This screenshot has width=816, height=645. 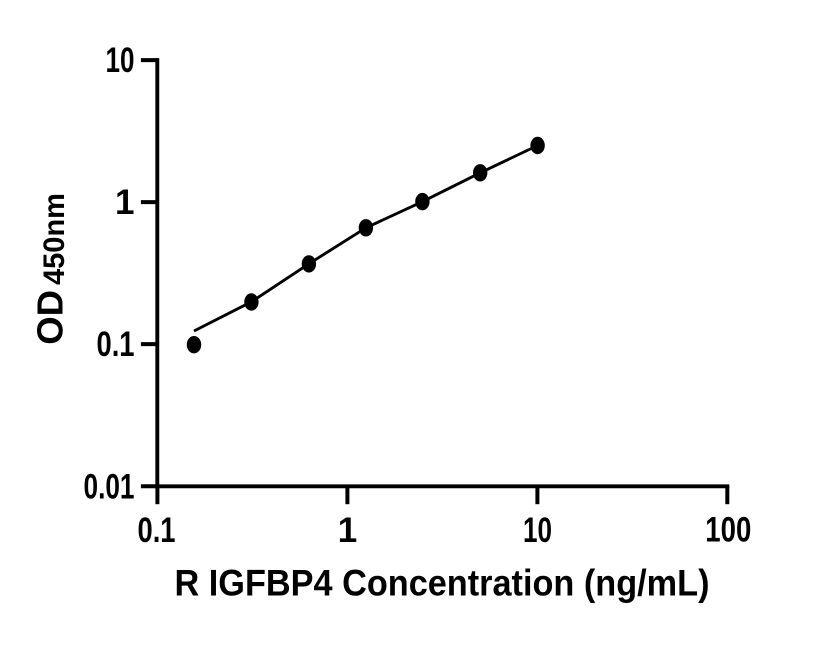 What do you see at coordinates (728, 530) in the screenshot?
I see `svg-text: 100` at bounding box center [728, 530].